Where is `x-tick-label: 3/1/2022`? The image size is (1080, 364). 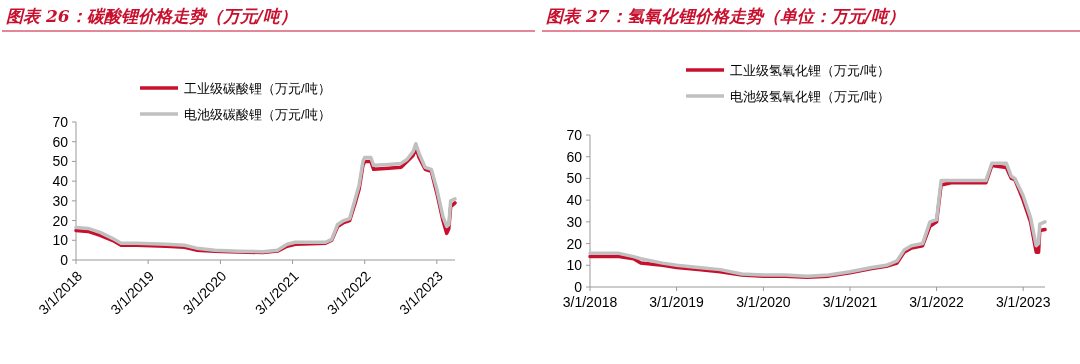 x-tick-label: 3/1/2022 is located at coordinates (937, 302).